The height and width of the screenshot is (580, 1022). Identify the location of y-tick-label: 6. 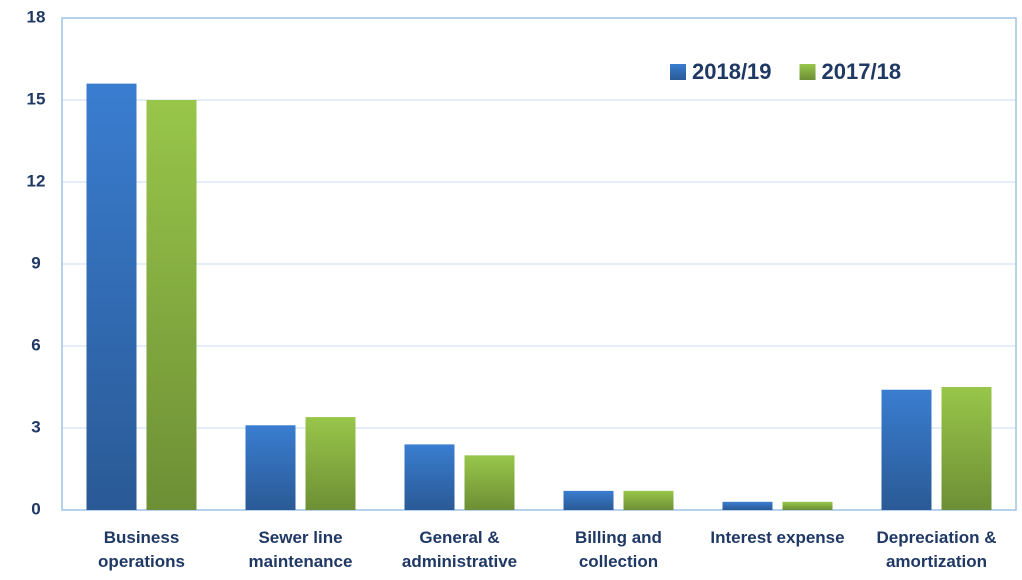
(35, 344).